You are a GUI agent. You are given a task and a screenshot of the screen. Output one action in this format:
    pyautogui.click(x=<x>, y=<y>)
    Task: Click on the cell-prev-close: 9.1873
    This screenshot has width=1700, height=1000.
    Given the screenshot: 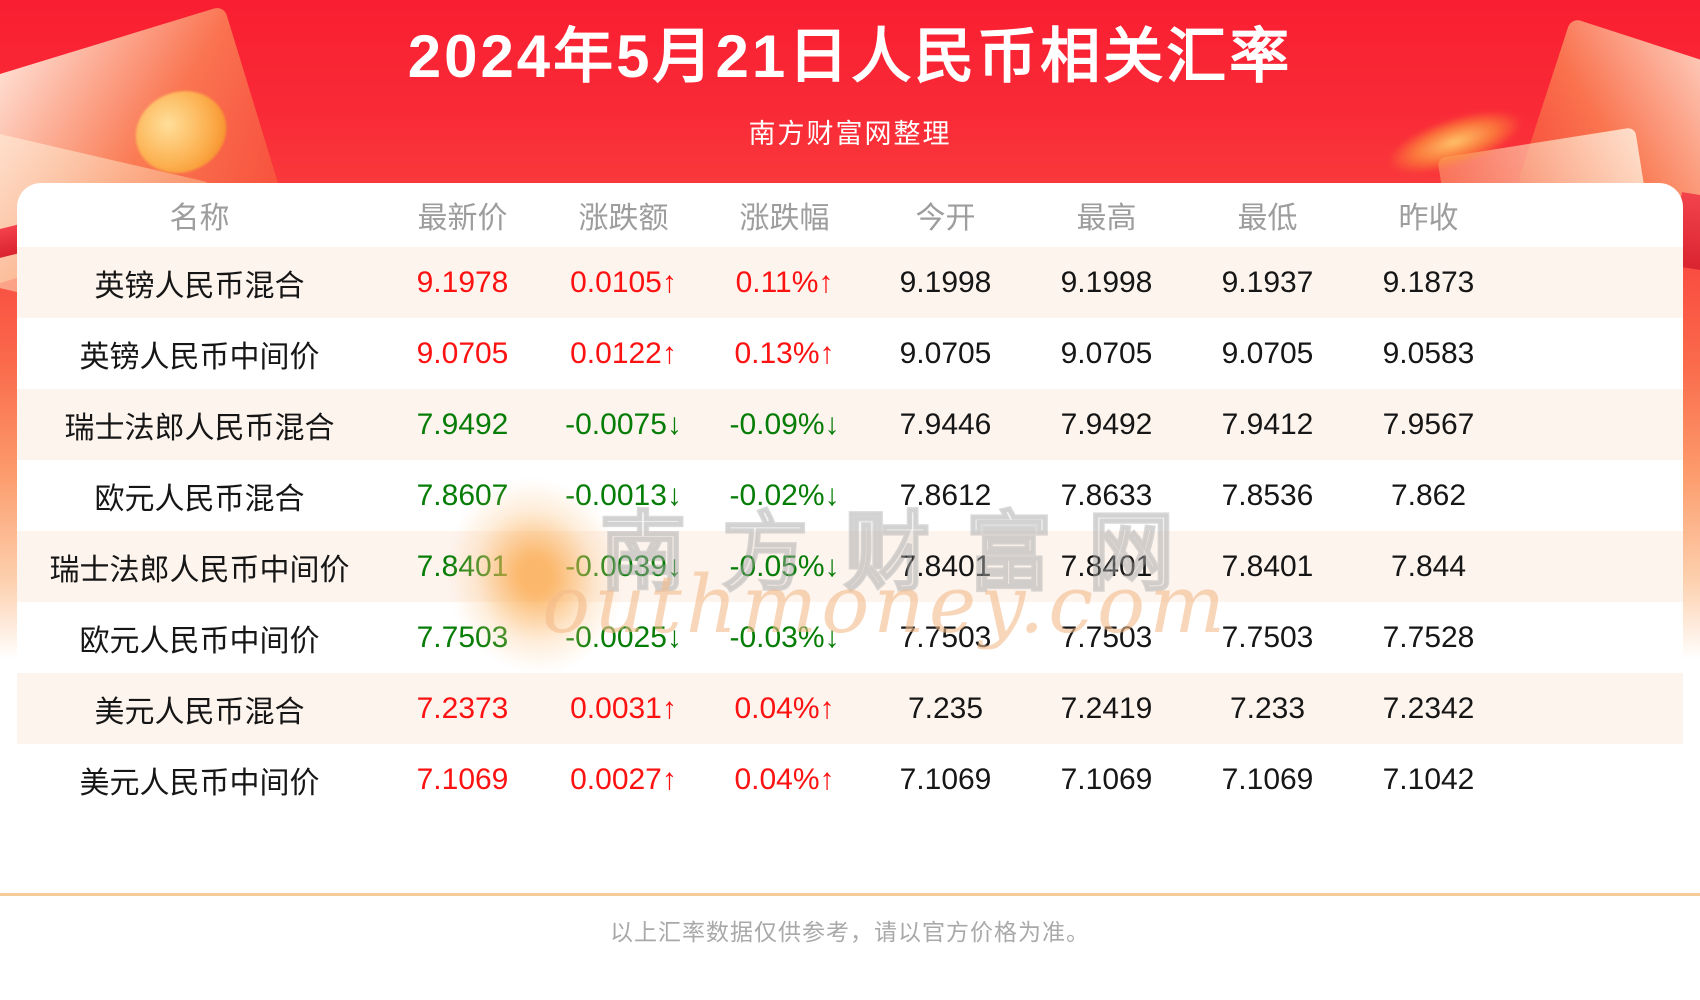 What is the action you would take?
    pyautogui.click(x=1428, y=282)
    